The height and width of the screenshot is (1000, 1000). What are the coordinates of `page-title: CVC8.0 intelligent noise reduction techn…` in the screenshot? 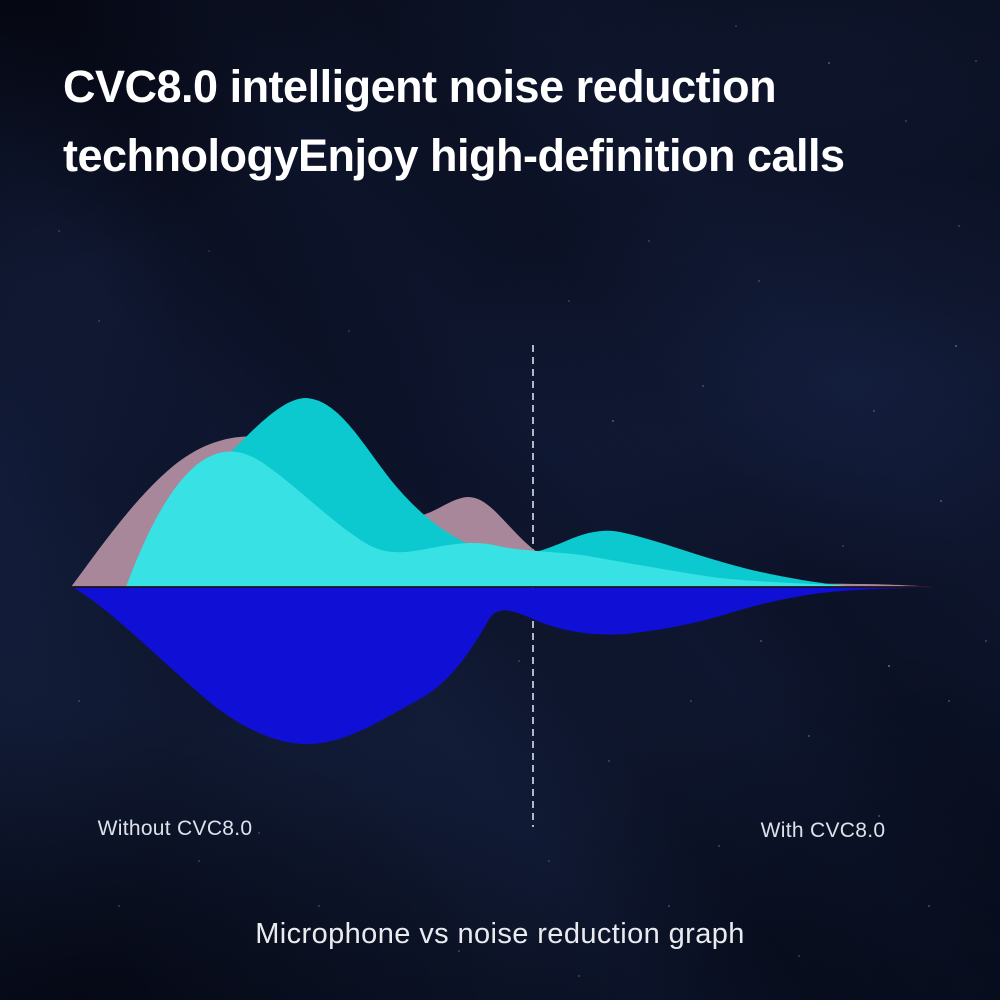 It's located at (454, 121).